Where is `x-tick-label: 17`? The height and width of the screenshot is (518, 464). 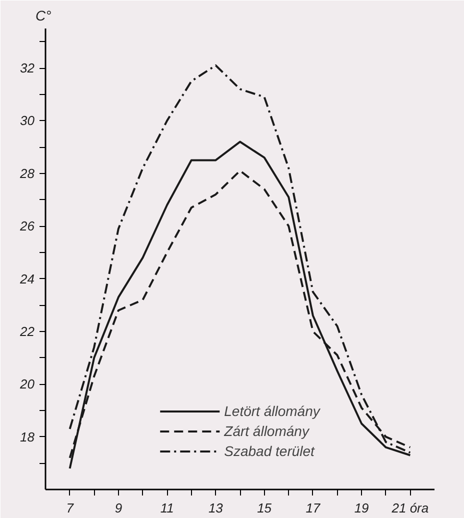
x-tick-label: 17 is located at coordinates (313, 508).